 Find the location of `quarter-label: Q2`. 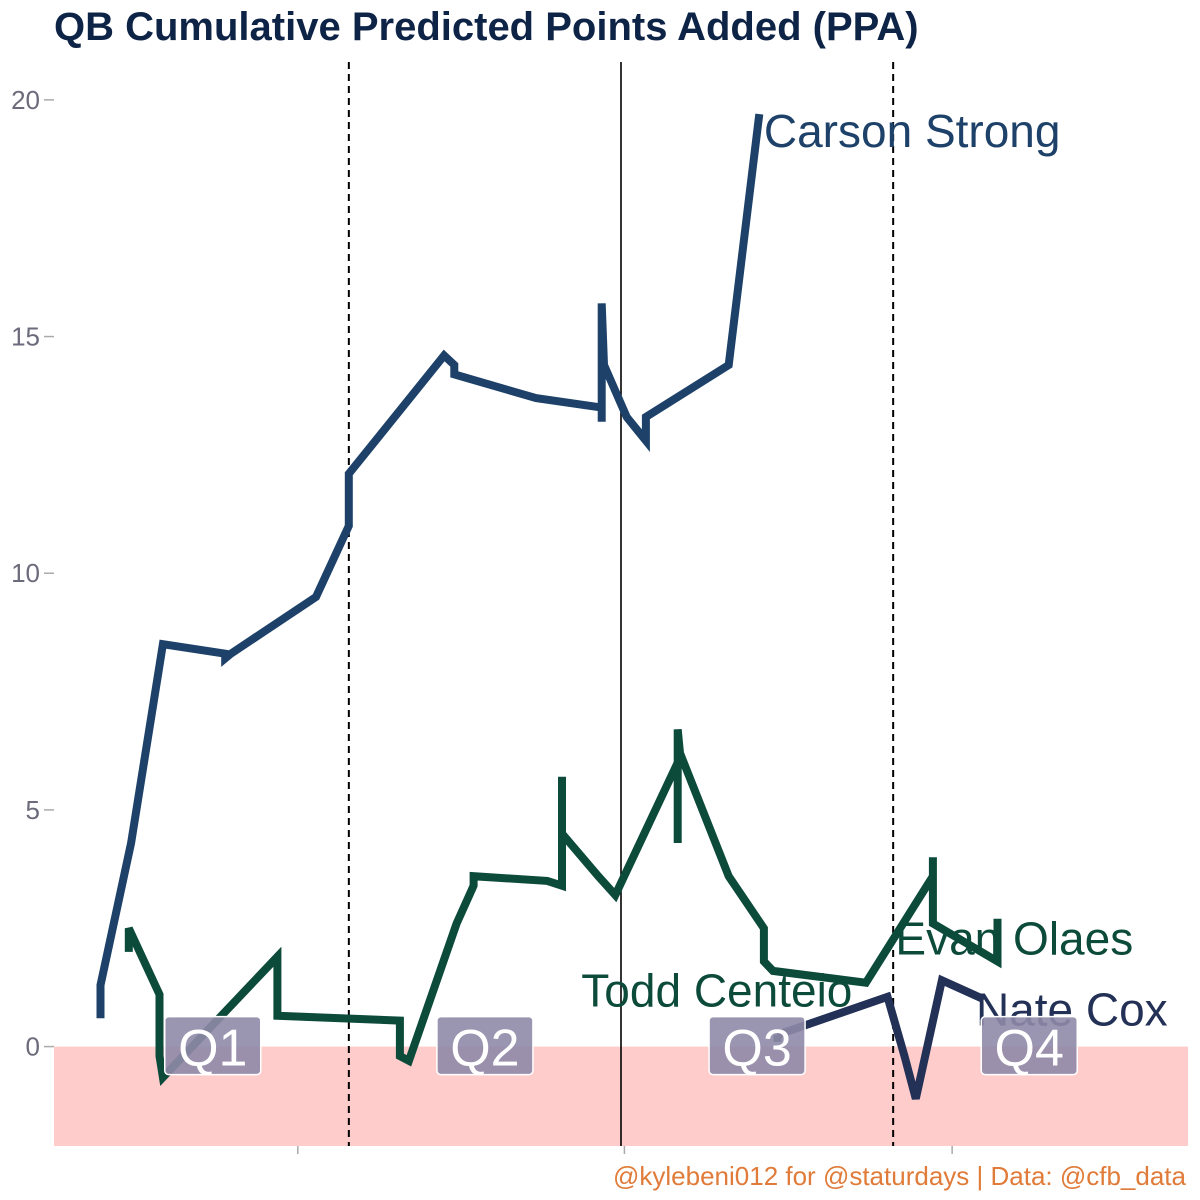

quarter-label: Q2 is located at coordinates (484, 1049).